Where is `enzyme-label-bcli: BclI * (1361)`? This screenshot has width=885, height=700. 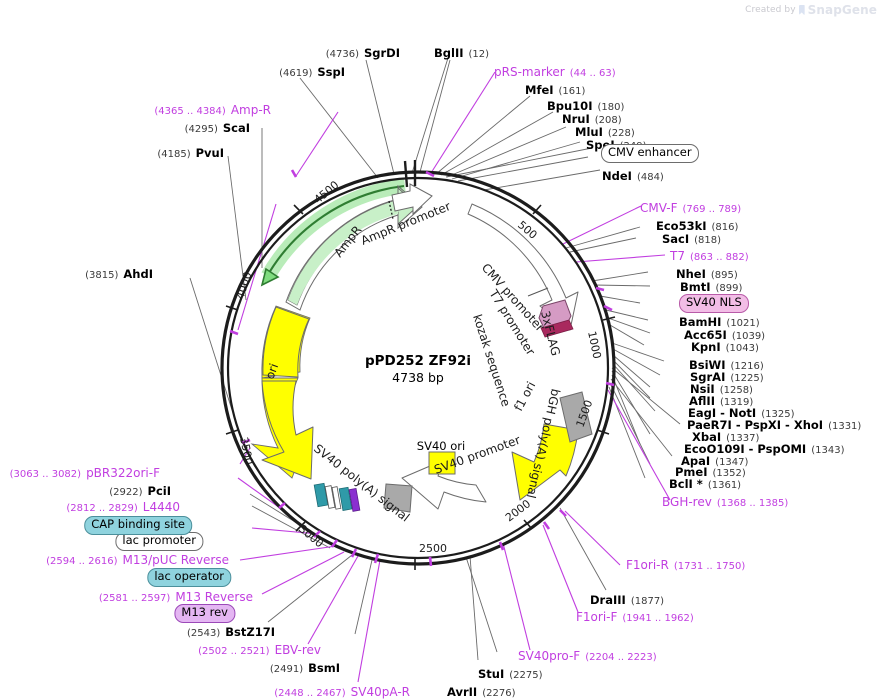
enzyme-label-bcli: BclI * (1361) is located at coordinates (705, 484).